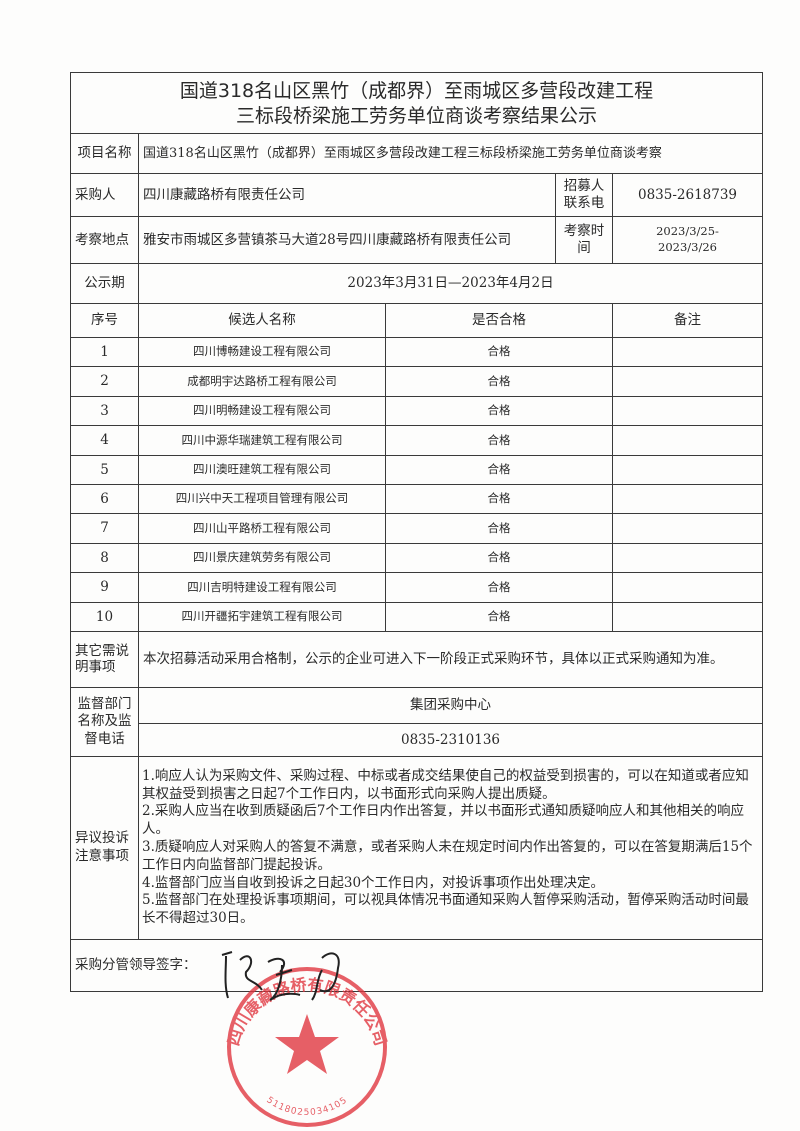 This screenshot has width=800, height=1131. What do you see at coordinates (687, 231) in the screenshot?
I see `time-start: 2023/3/25-` at bounding box center [687, 231].